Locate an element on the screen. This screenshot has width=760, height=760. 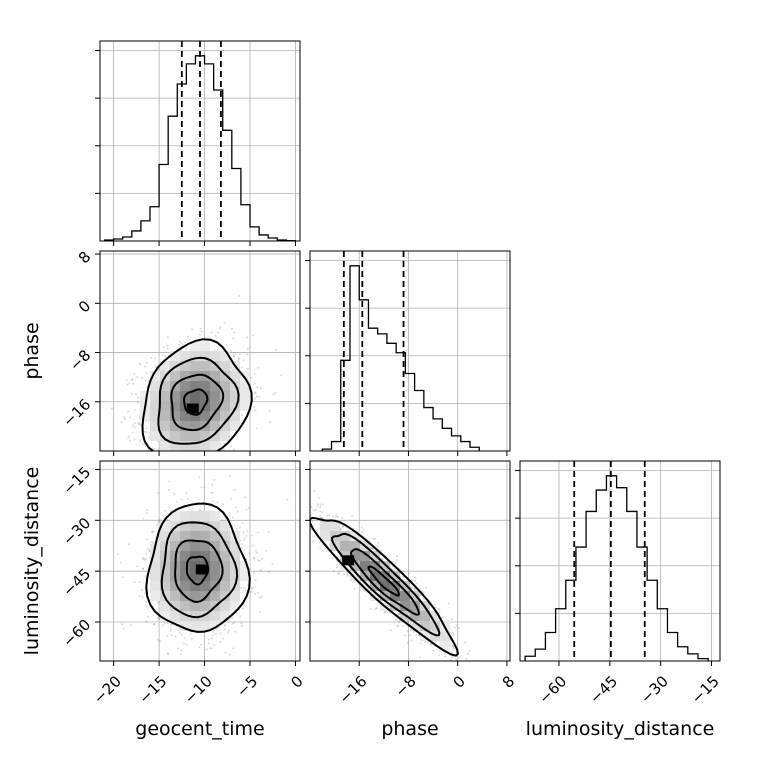
x-tick-label-luminosity_distance: −45 is located at coordinates (603, 689).